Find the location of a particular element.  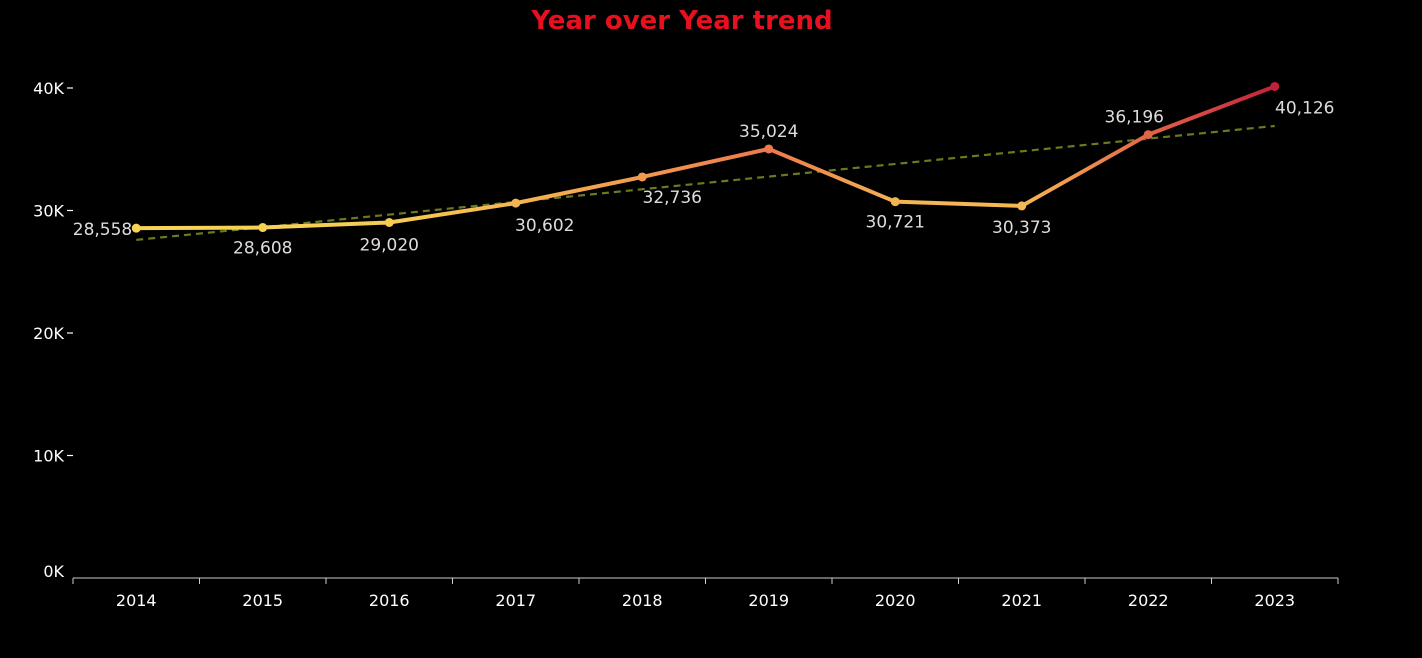

data-label: 35,024 is located at coordinates (768, 132).